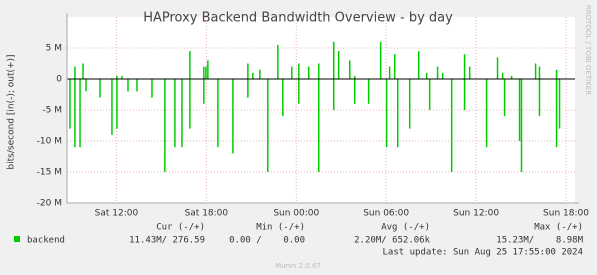 The height and width of the screenshot is (275, 597). I want to click on last-update: Last update: Sun Aug 25 17:55:00 2024, so click(483, 253).